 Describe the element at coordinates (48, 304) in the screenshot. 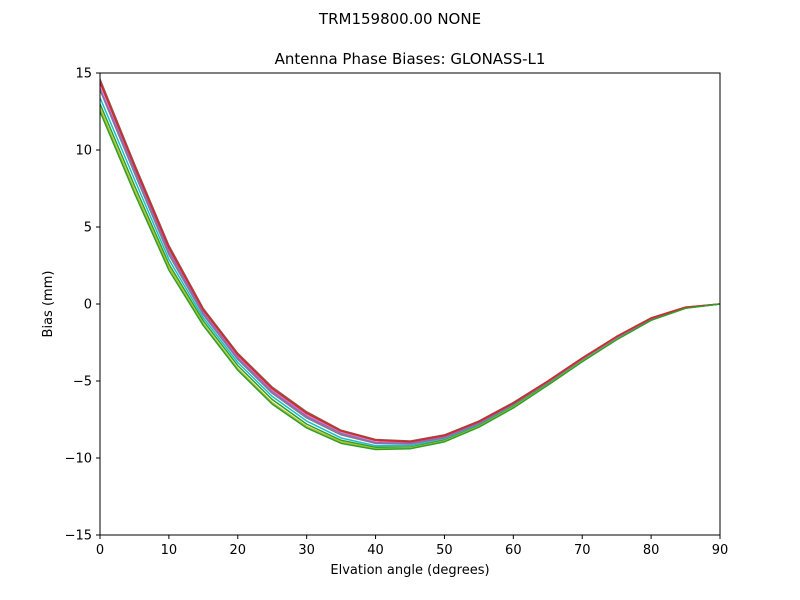

I see `y-axis-label: Bias (mm)` at that location.